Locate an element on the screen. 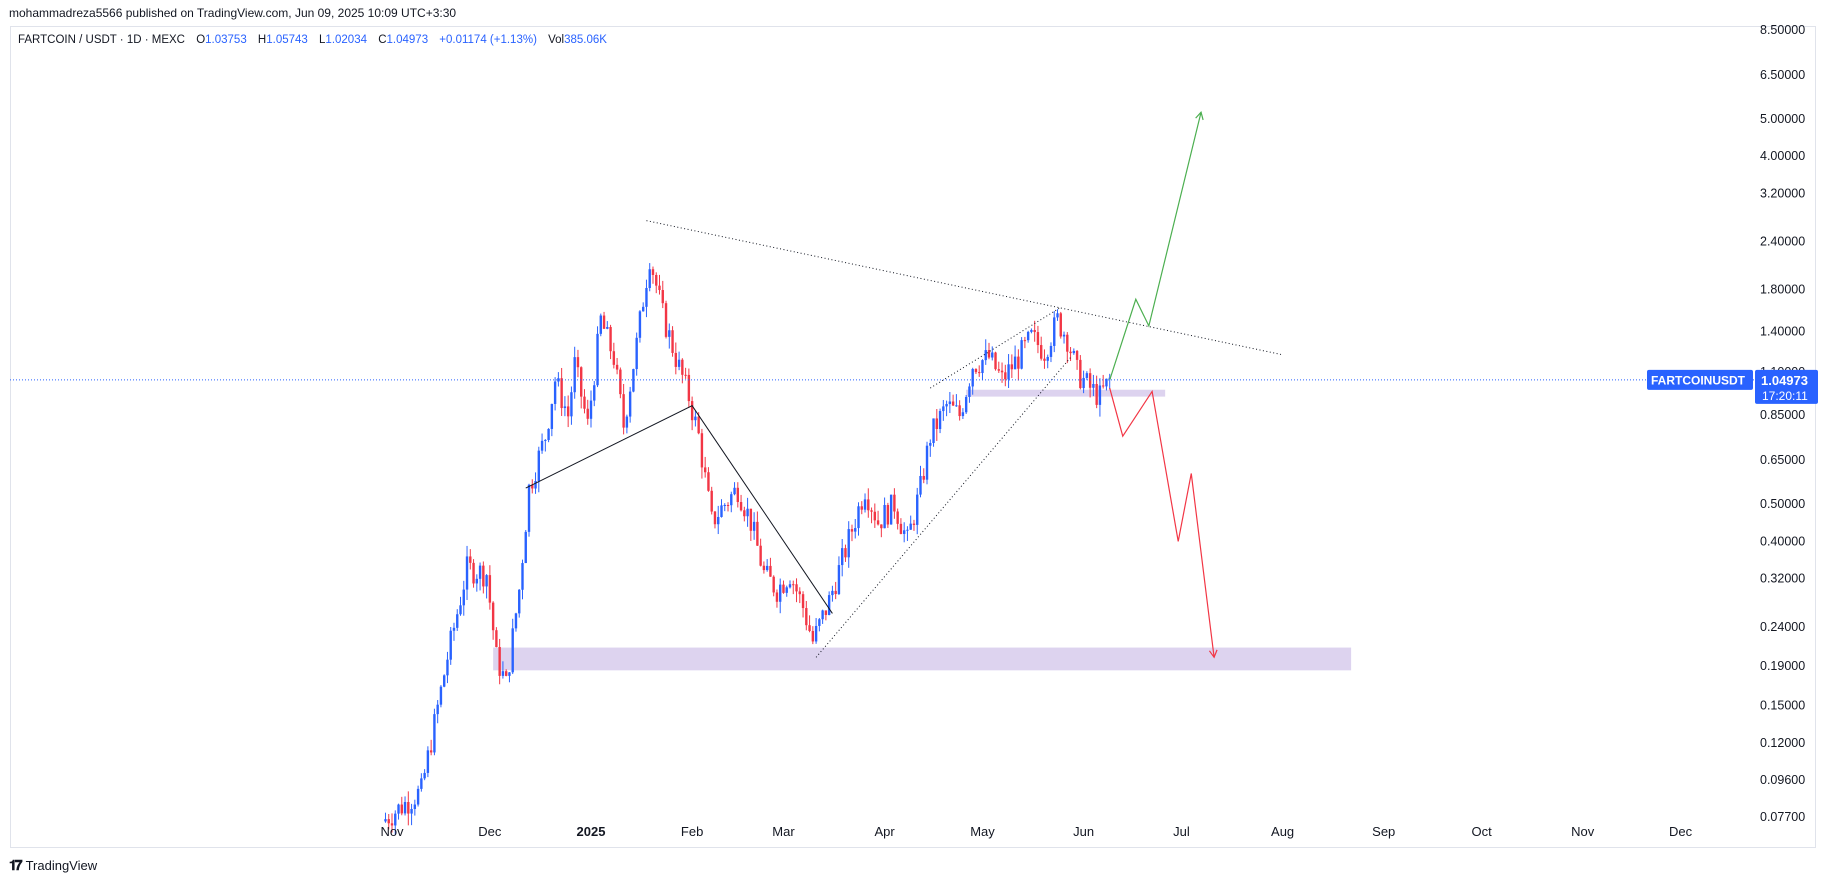 Image resolution: width=1835 pixels, height=884 pixels. y-tick-label-6: 1.80000 is located at coordinates (1782, 290).